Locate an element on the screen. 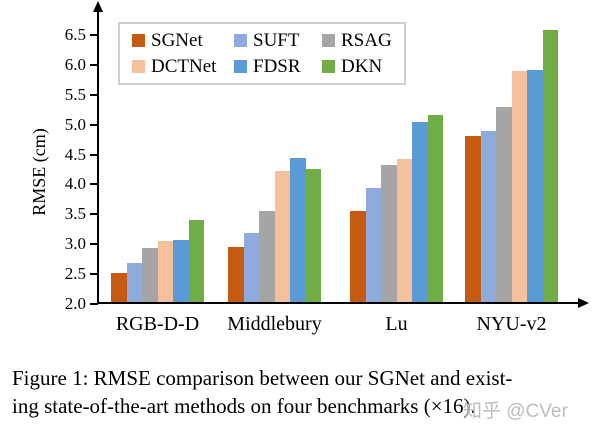  legend-swatch-DCTNet is located at coordinates (138, 66).